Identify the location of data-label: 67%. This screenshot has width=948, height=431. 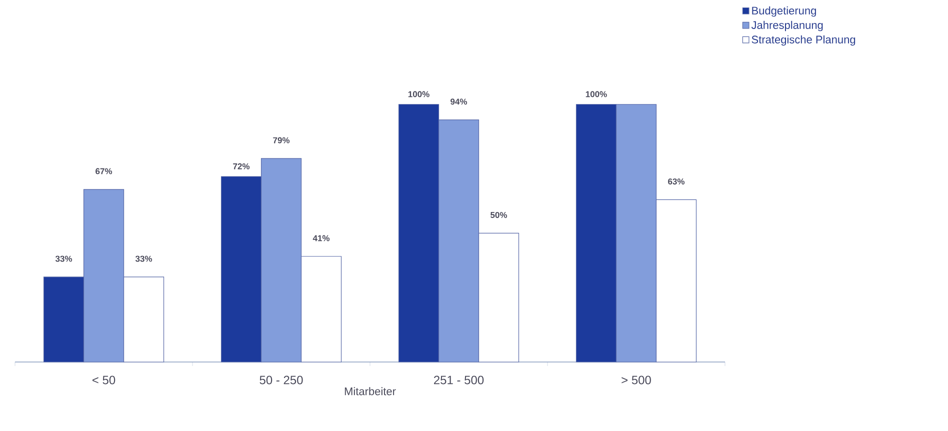
(104, 171).